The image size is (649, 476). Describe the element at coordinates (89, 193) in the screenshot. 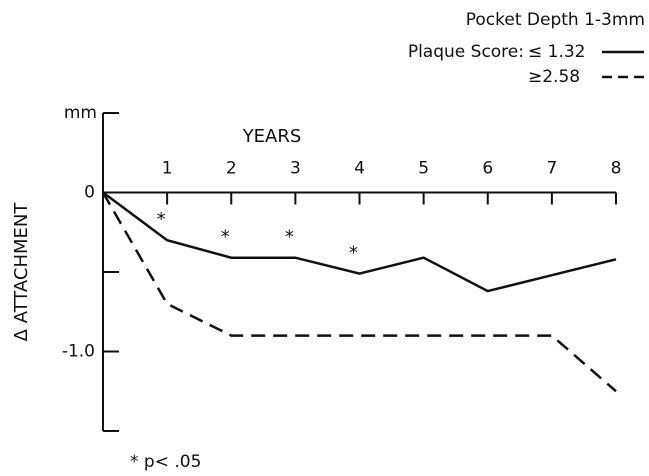

I see `y-tick-label: 0` at that location.